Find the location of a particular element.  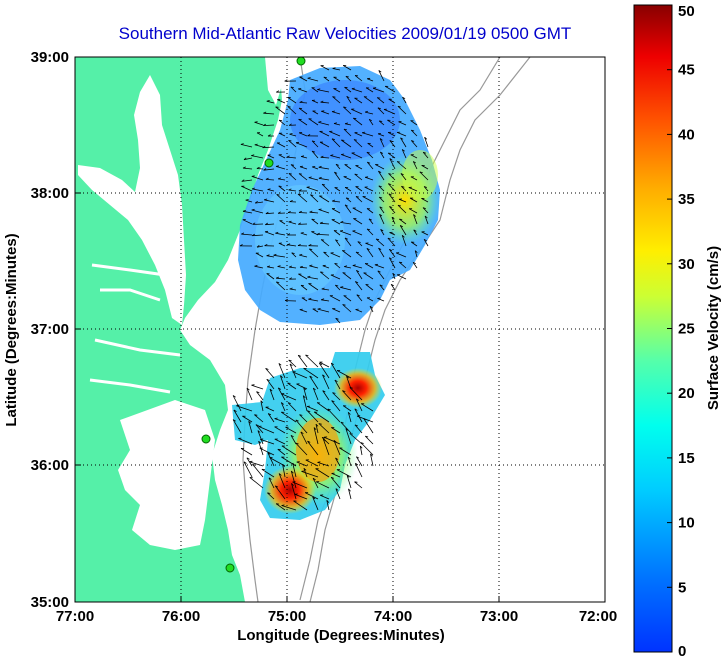

y-tick-label: 35:00 is located at coordinates (50, 602).